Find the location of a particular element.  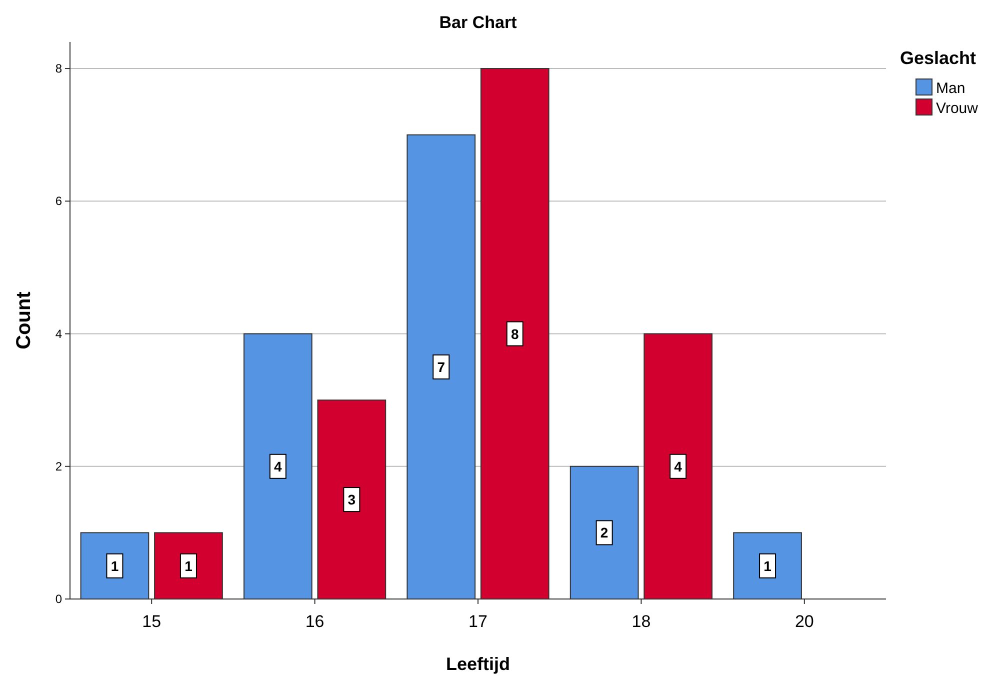

data-label: 2 is located at coordinates (604, 532).